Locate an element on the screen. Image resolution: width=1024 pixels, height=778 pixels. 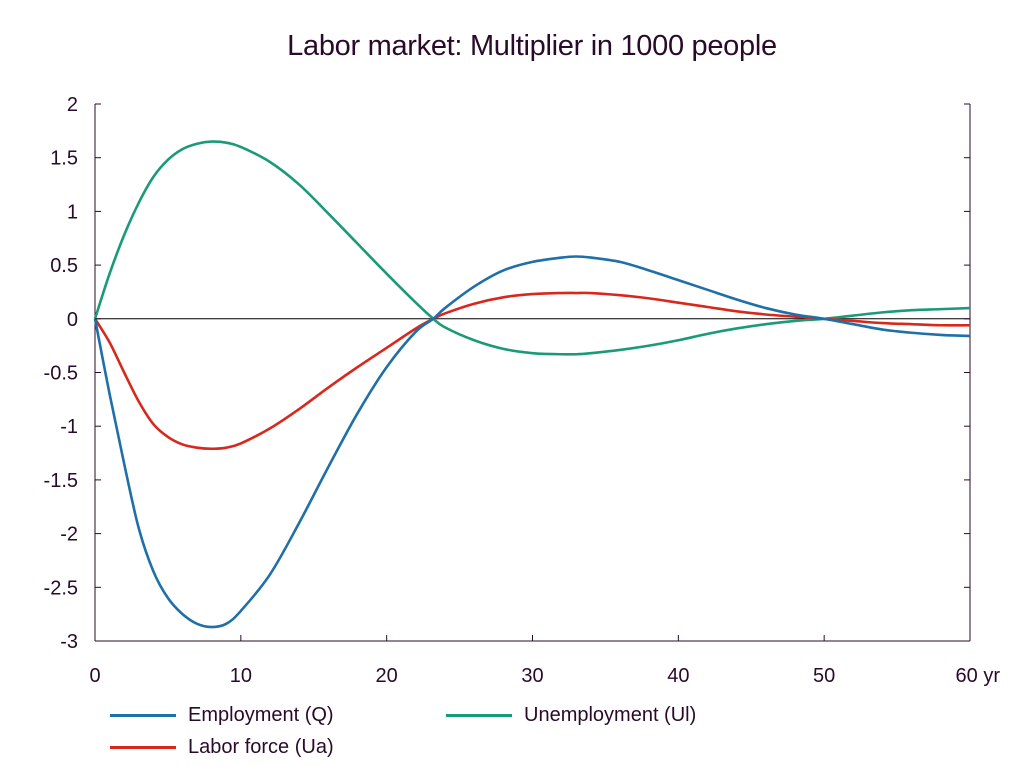
y-tick-label: 1.5 is located at coordinates (64, 159).